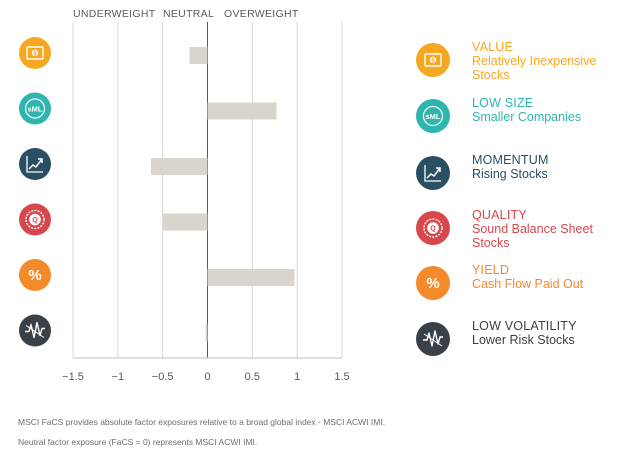  I want to click on row-sml-icon: sML, so click(35, 108).